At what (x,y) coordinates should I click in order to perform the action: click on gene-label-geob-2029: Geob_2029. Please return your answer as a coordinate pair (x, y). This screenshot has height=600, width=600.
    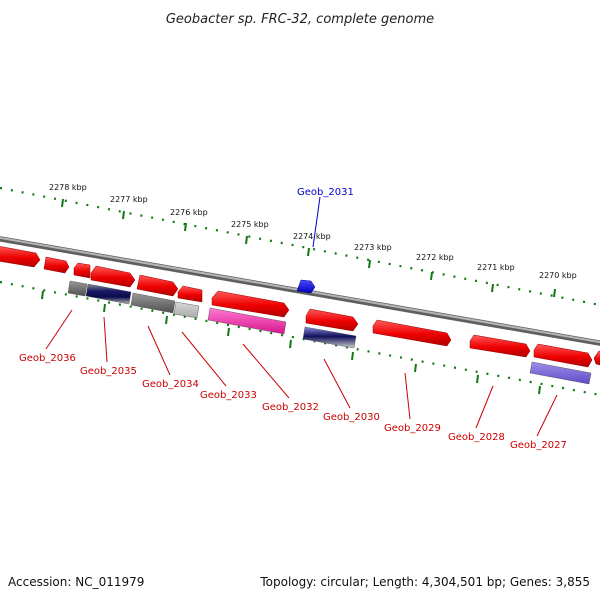
    Looking at the image, I should click on (412, 428).